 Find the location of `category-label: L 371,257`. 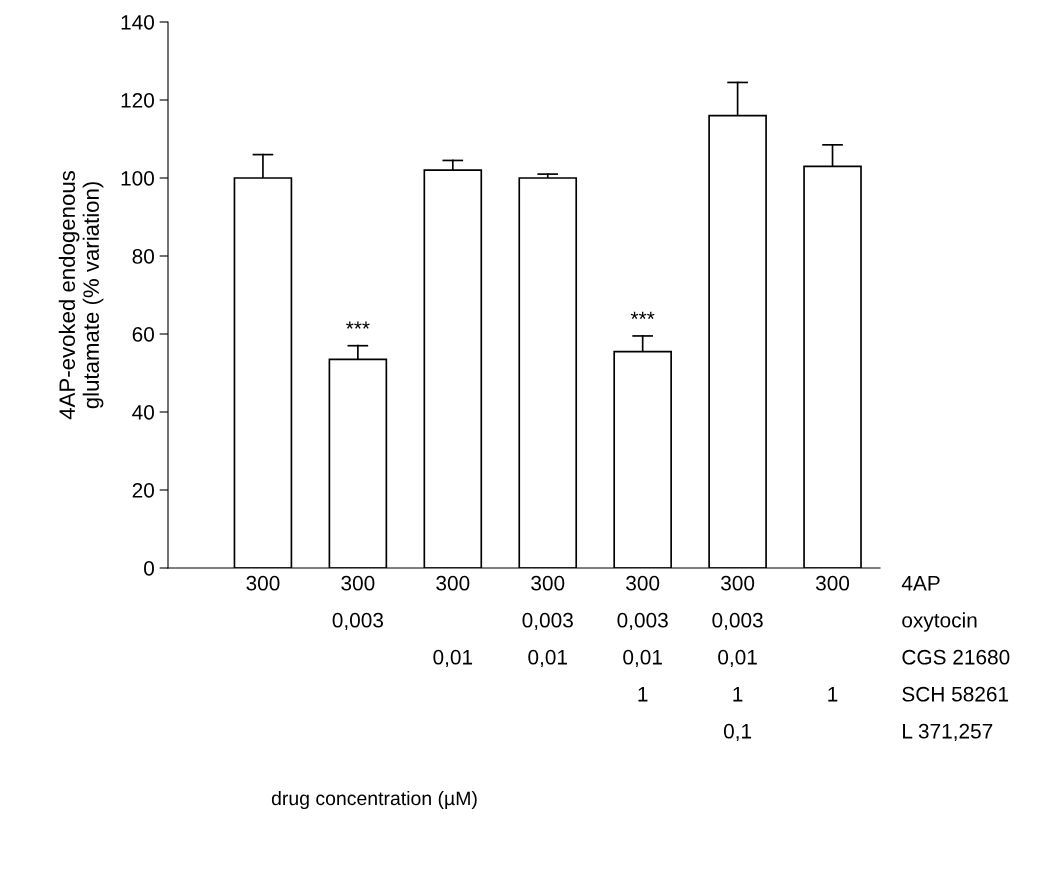

category-label: L 371,257 is located at coordinates (948, 732).